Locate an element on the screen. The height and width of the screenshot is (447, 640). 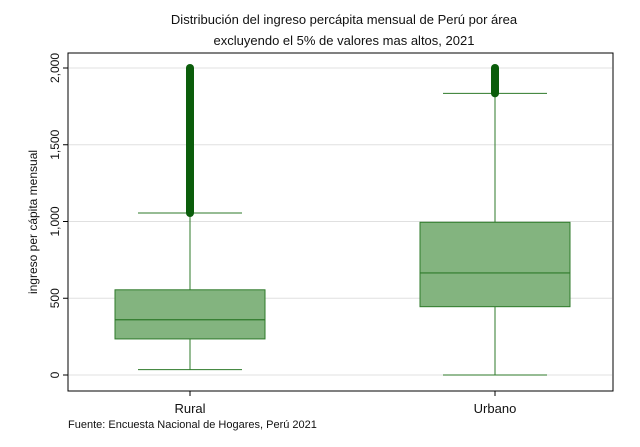
y-tick-label: 0 is located at coordinates (55, 374).